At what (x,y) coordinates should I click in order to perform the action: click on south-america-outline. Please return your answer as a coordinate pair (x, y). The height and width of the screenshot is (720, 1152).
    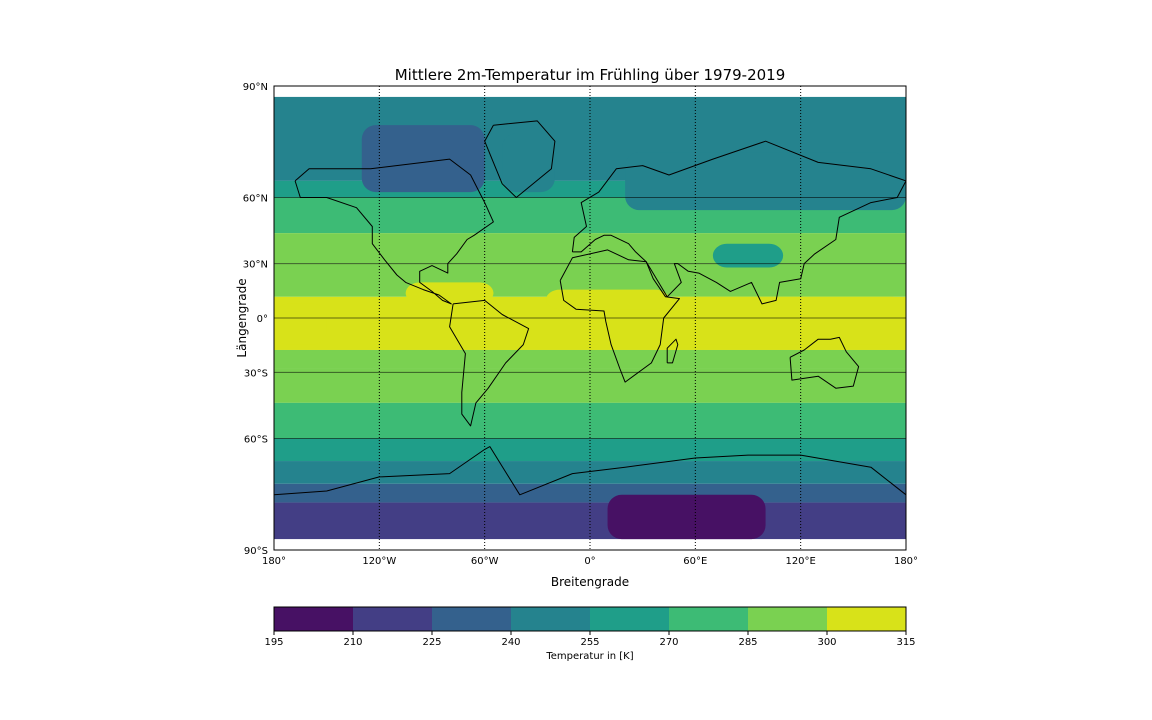
    Looking at the image, I should click on (489, 363).